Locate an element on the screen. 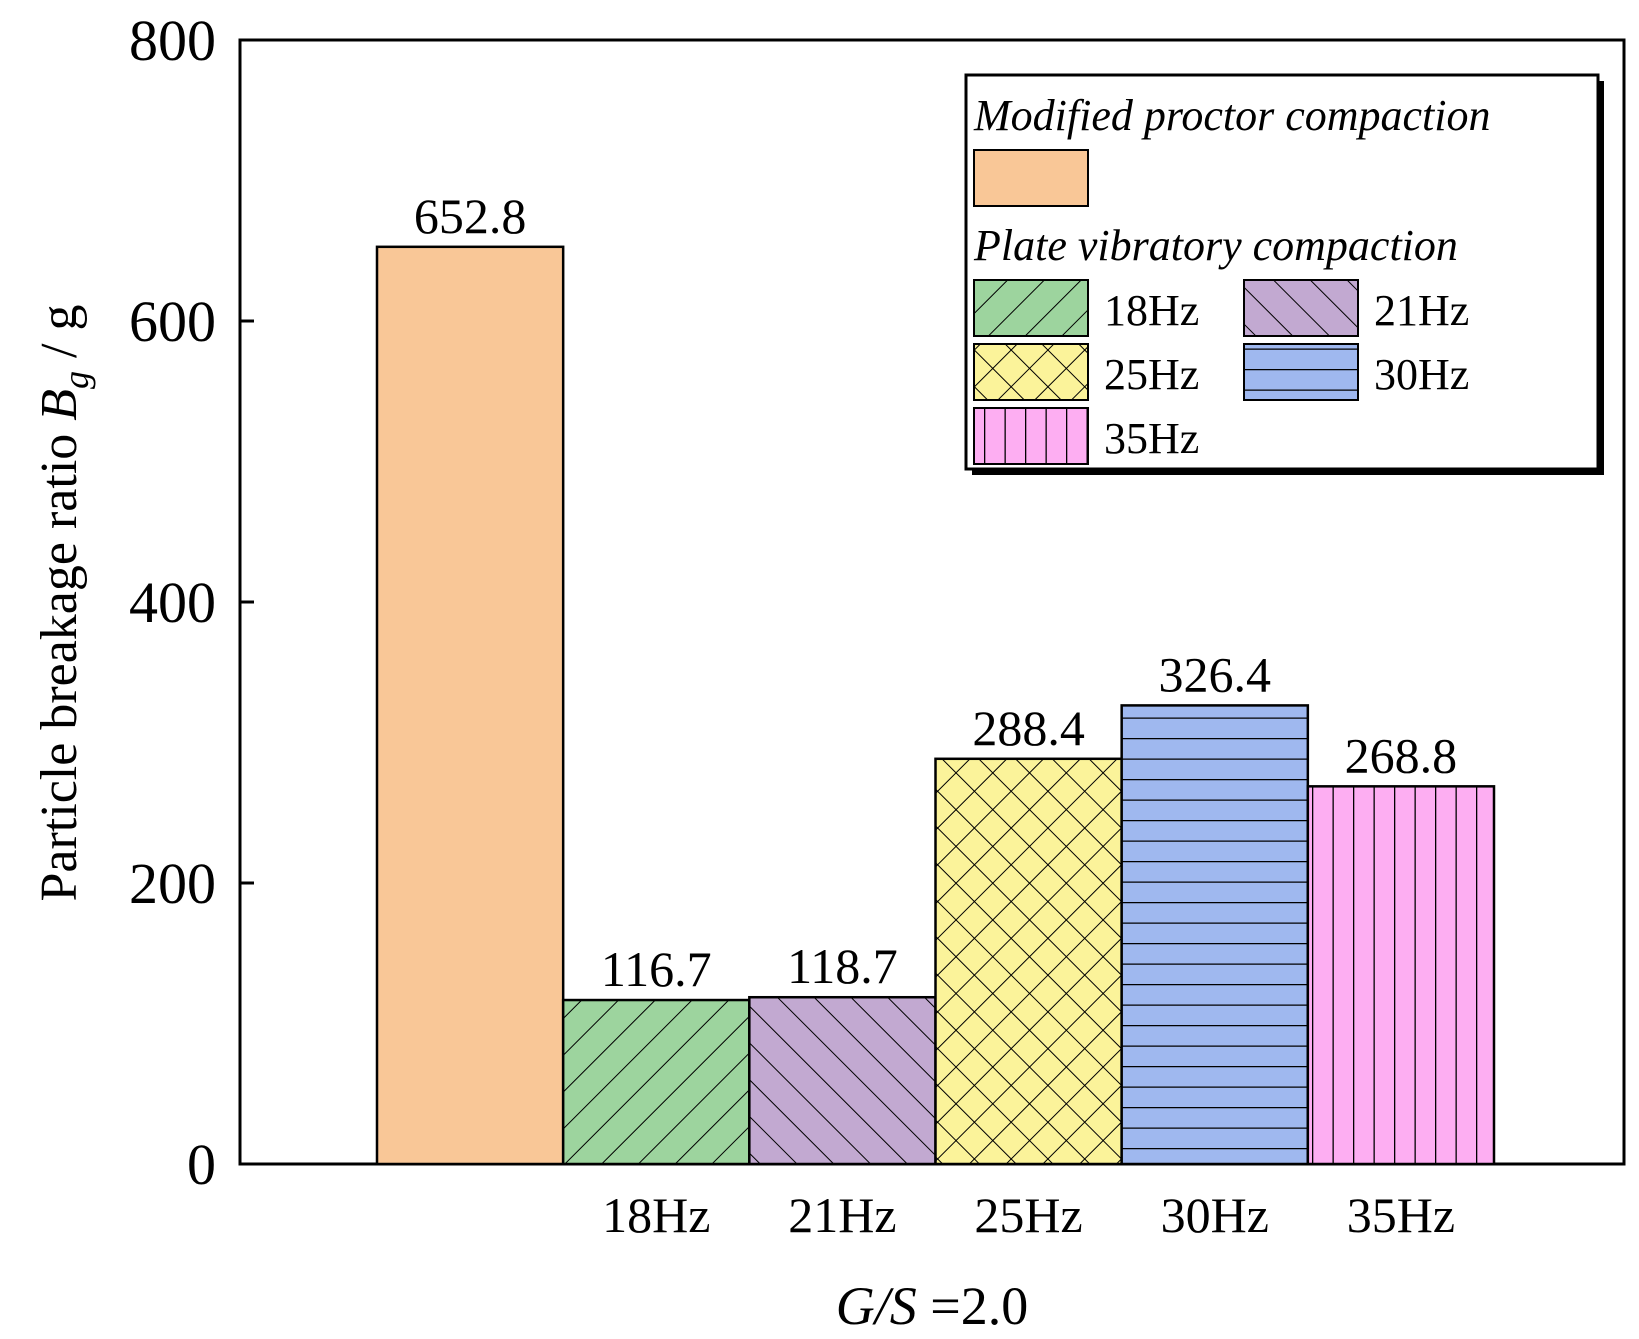 Image resolution: width=1639 pixels, height=1339 pixels. category-label-hz25: 25Hz is located at coordinates (1028, 1215).